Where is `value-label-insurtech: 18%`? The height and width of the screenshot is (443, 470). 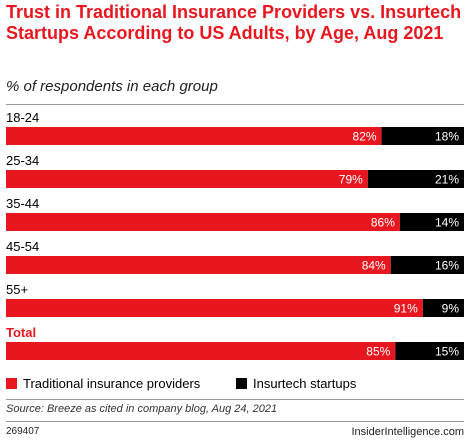 value-label-insurtech: 18% is located at coordinates (447, 137).